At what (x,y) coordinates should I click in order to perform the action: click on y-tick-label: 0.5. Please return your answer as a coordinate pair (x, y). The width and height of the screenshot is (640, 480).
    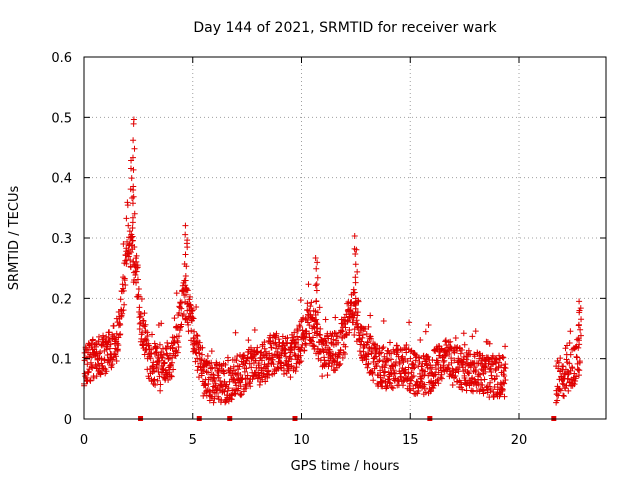
    Looking at the image, I should click on (61, 118).